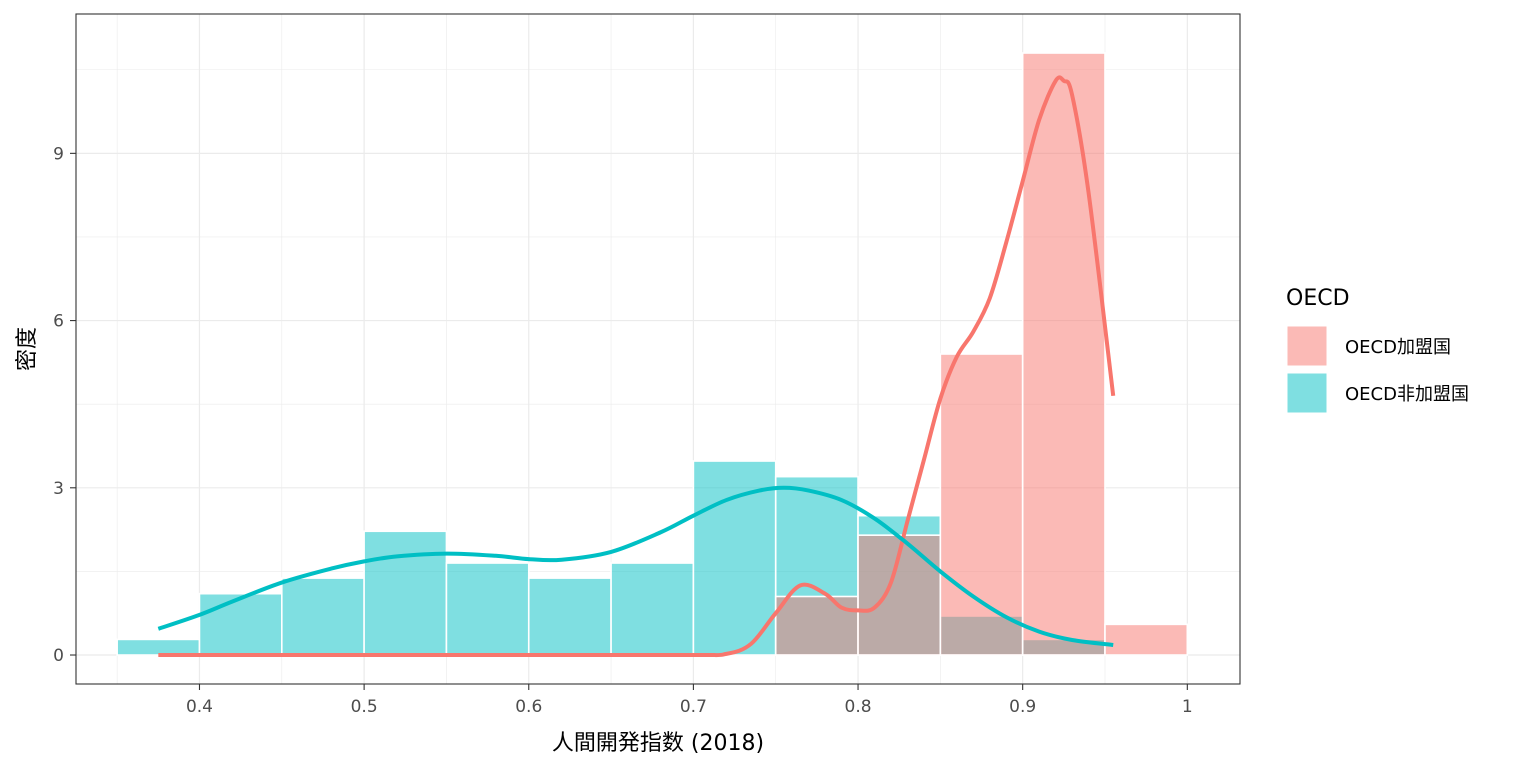 The height and width of the screenshot is (768, 1536). I want to click on y-axis-ticks: 0 3 6 9, so click(64, 405).